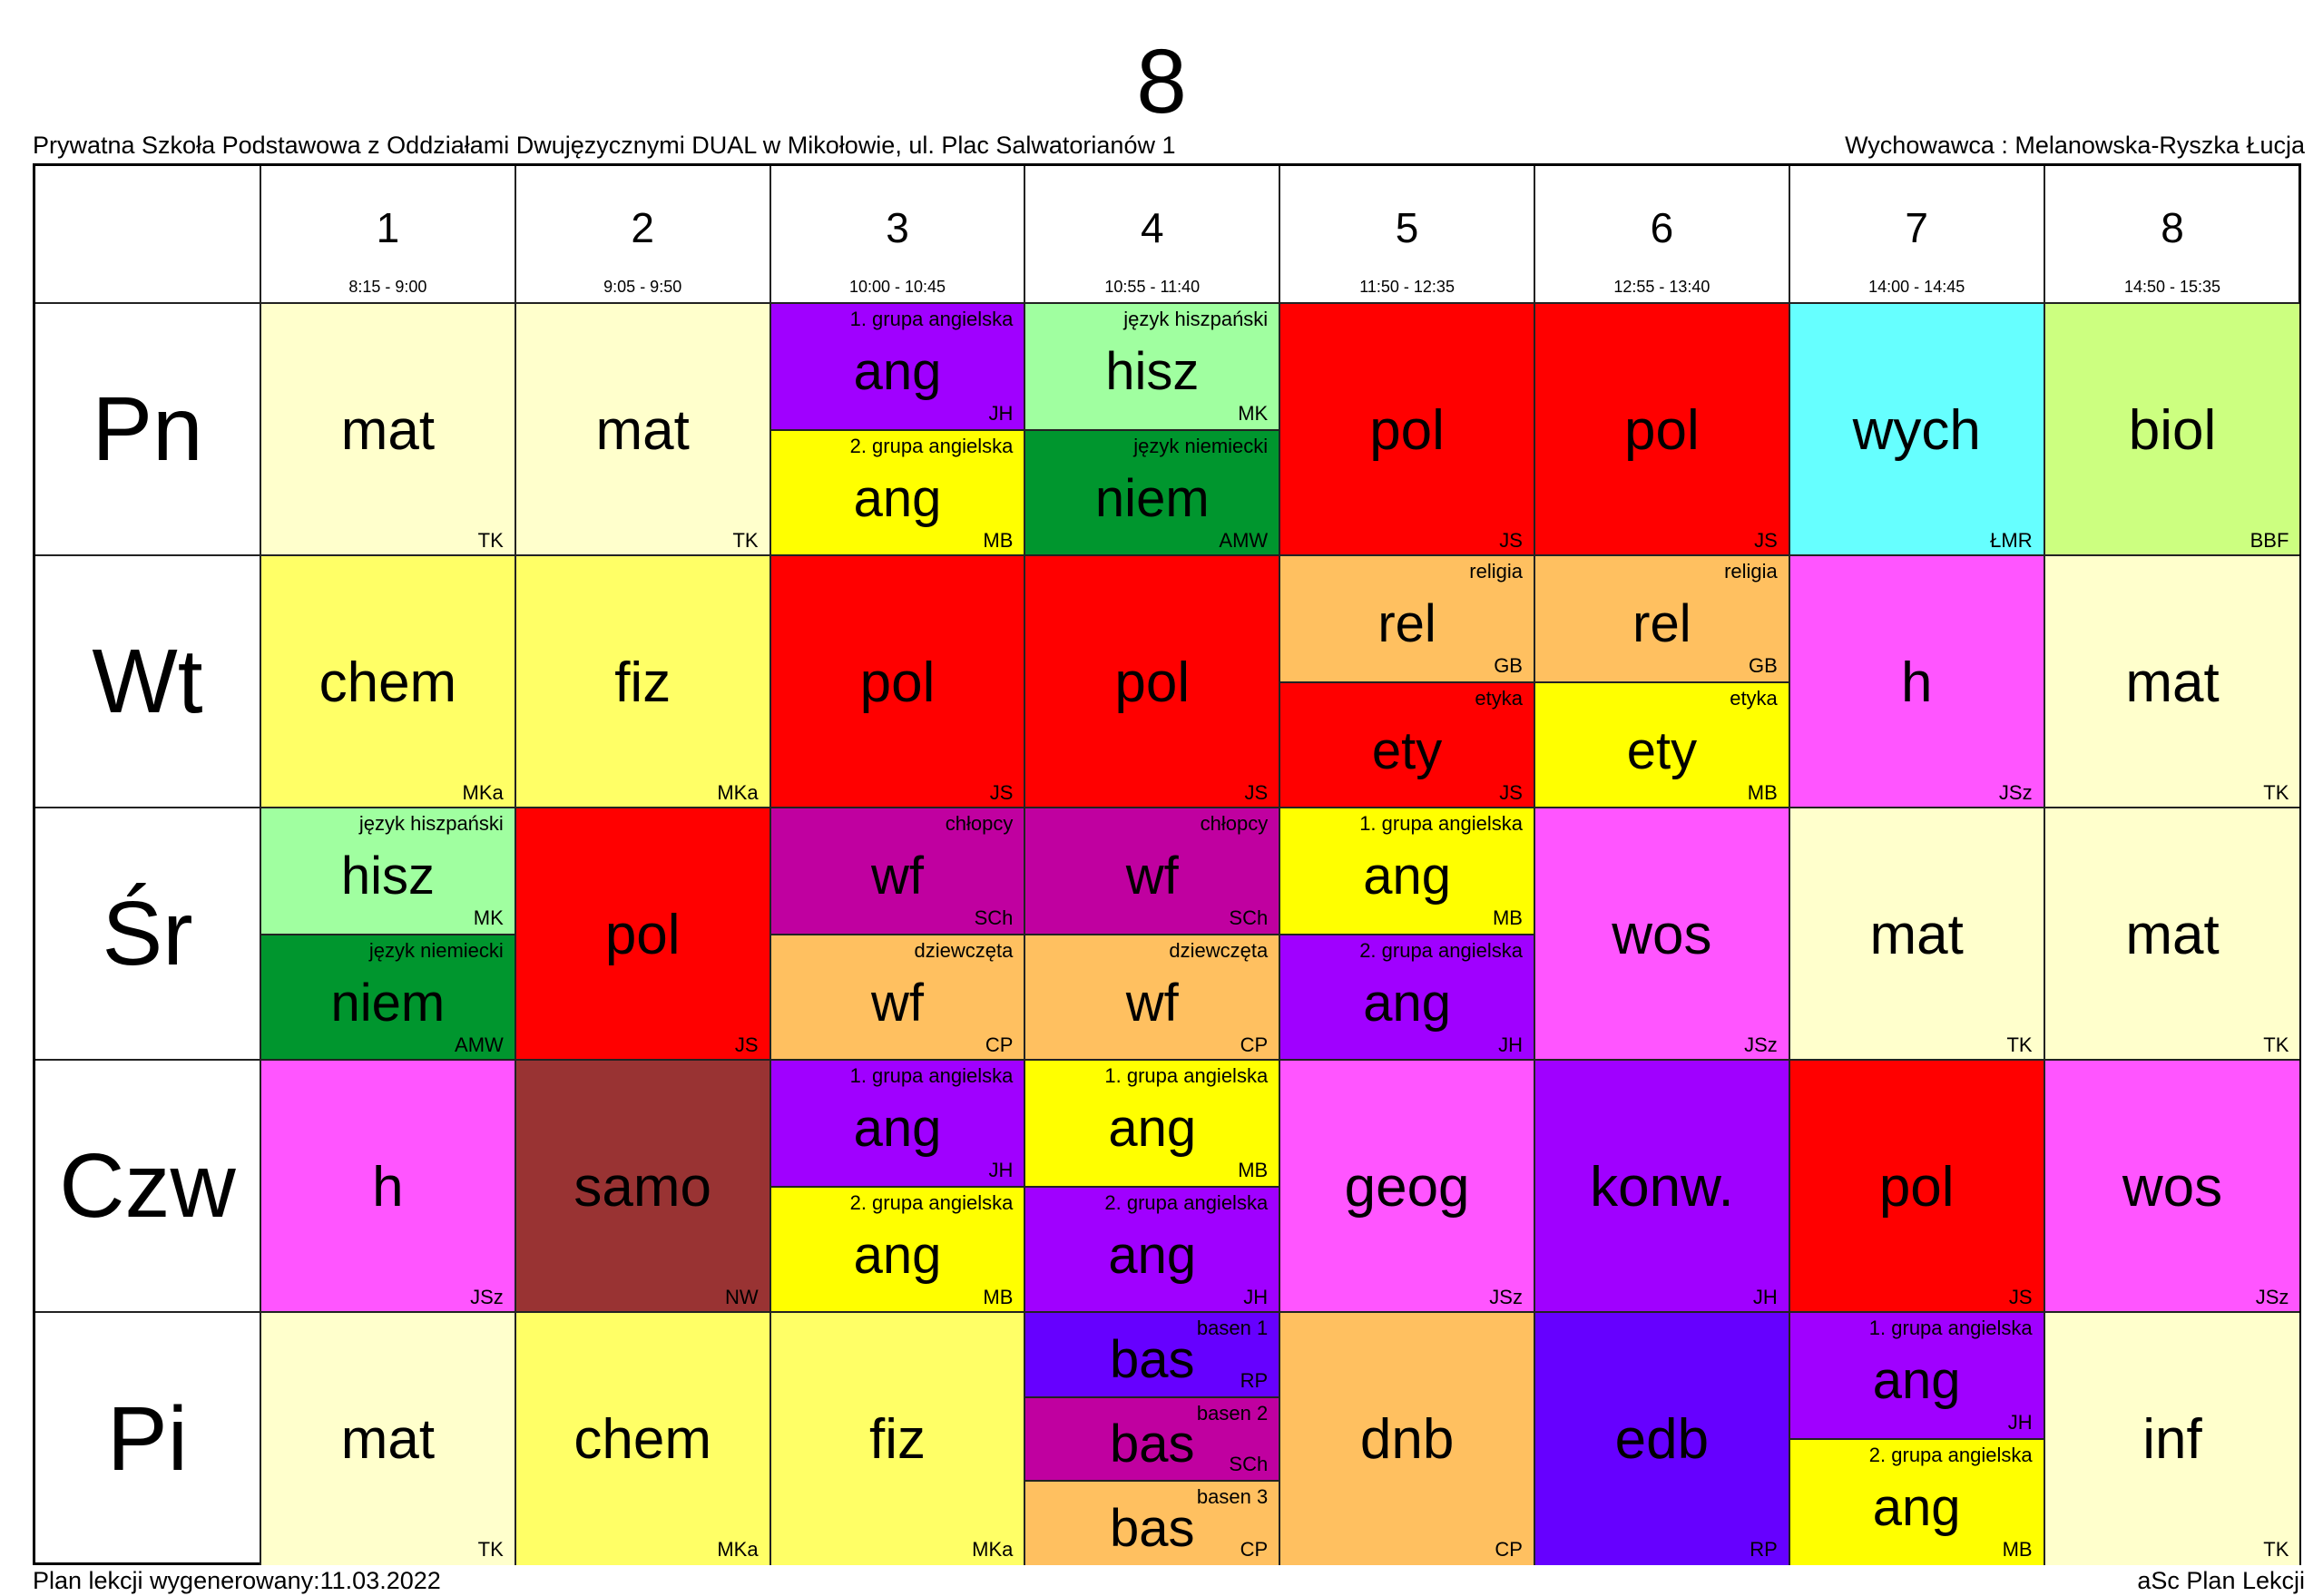 The image size is (2323, 1596). I want to click on lesson-block: ety etyka JS, so click(1407, 744).